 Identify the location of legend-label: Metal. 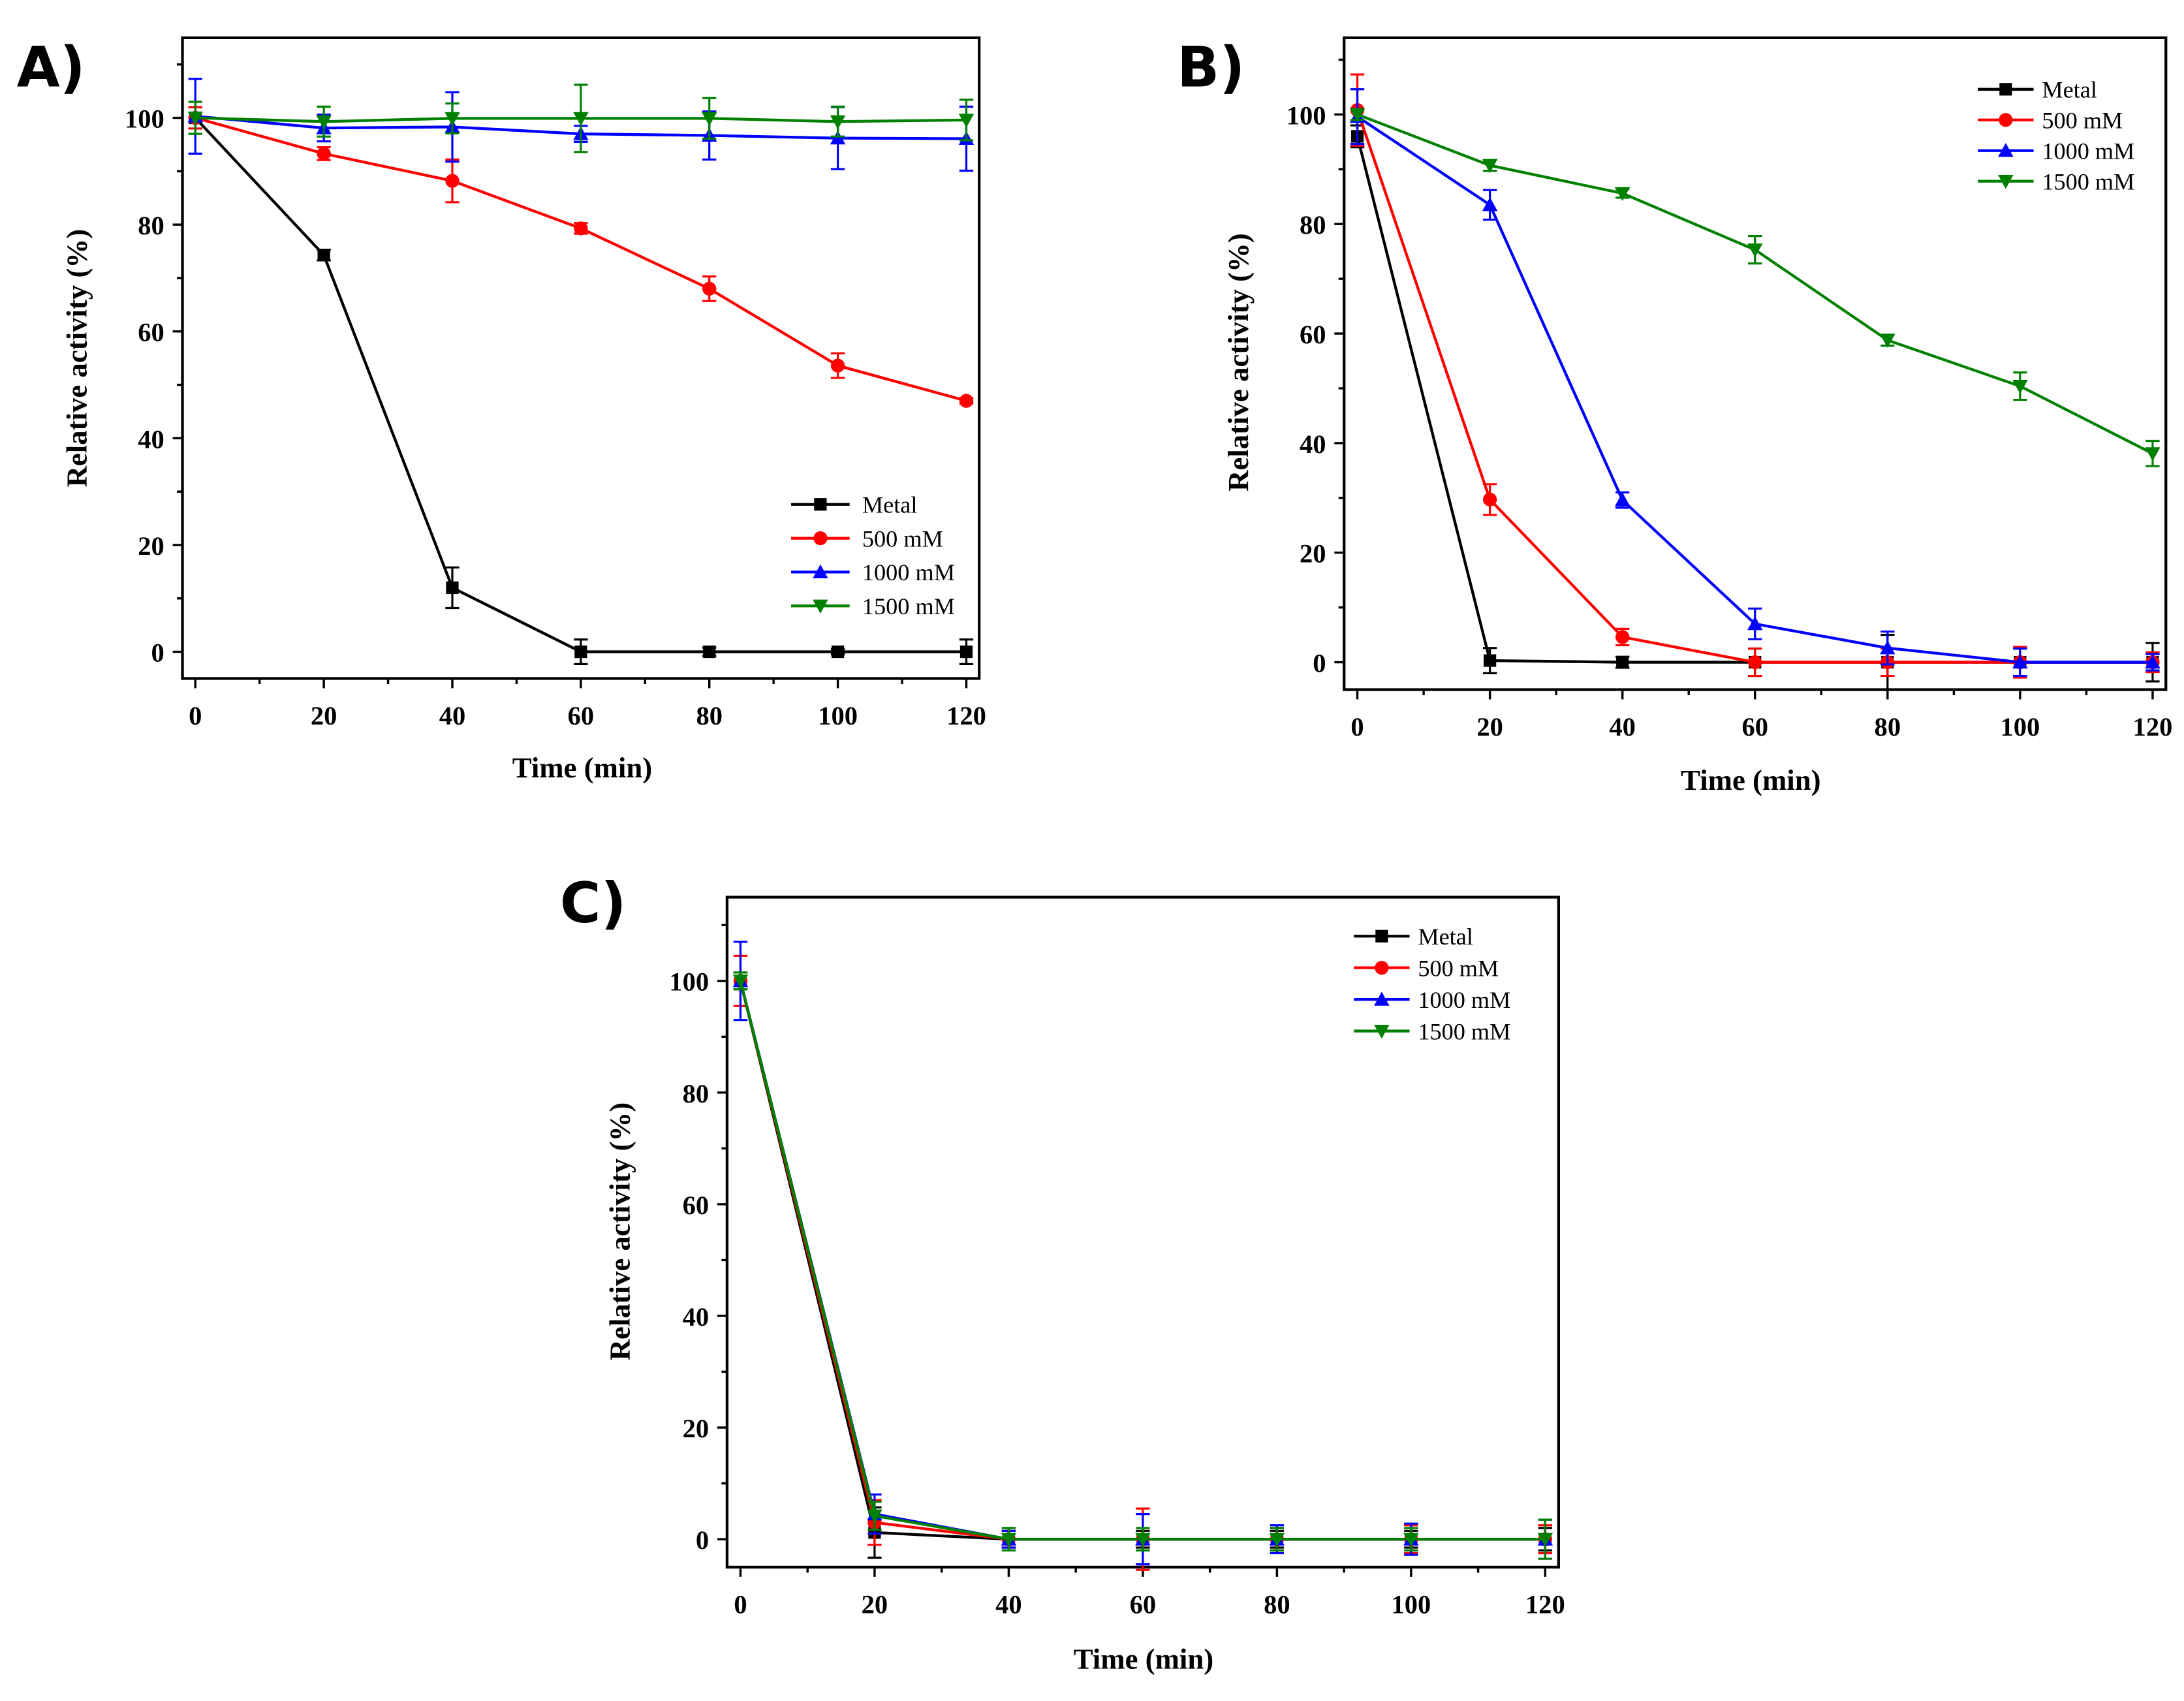
(2070, 90).